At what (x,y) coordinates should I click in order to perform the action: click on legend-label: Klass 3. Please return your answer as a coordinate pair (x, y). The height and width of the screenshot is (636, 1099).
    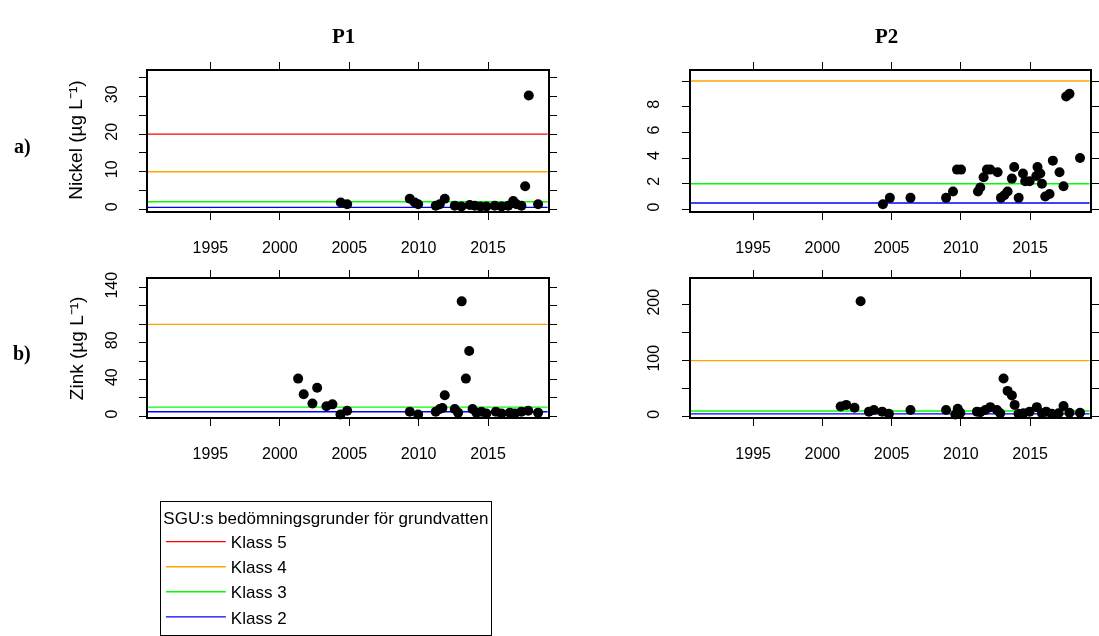
    Looking at the image, I should click on (258, 593).